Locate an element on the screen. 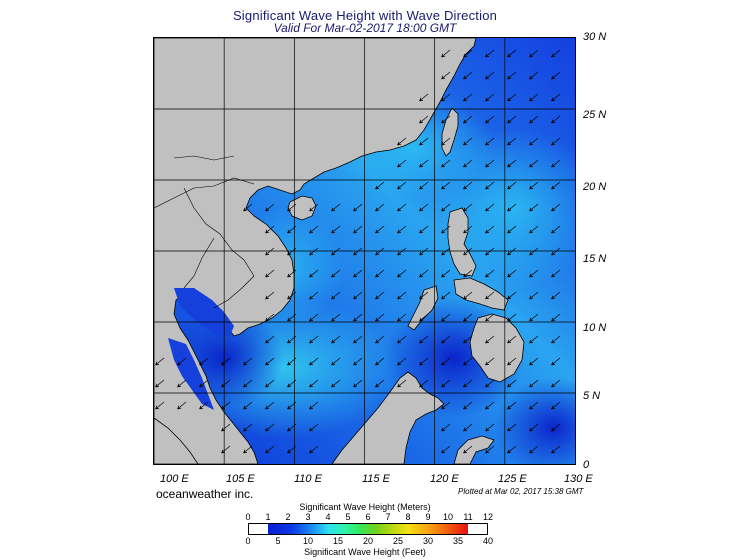 The width and height of the screenshot is (755, 560). lat-label-15n: 15 N is located at coordinates (595, 259).